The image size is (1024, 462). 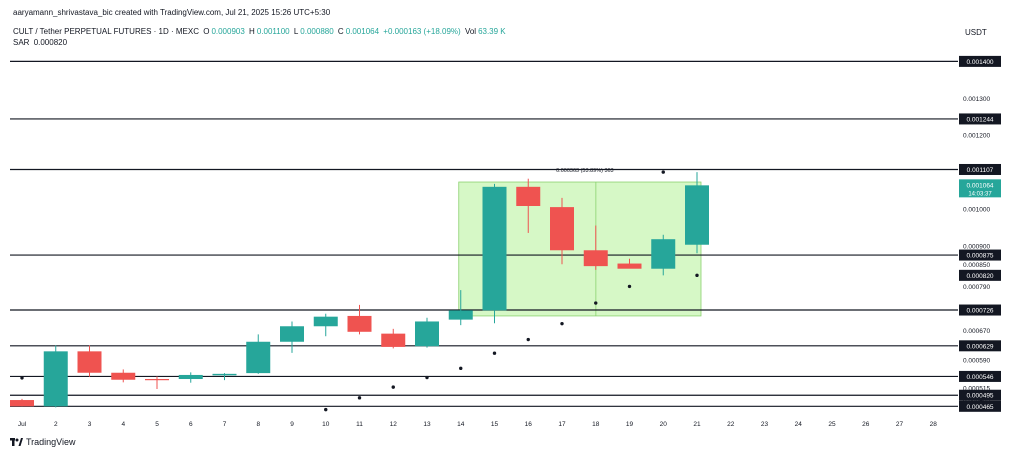 I want to click on sar-price-text: 0.000820, so click(x=979, y=276).